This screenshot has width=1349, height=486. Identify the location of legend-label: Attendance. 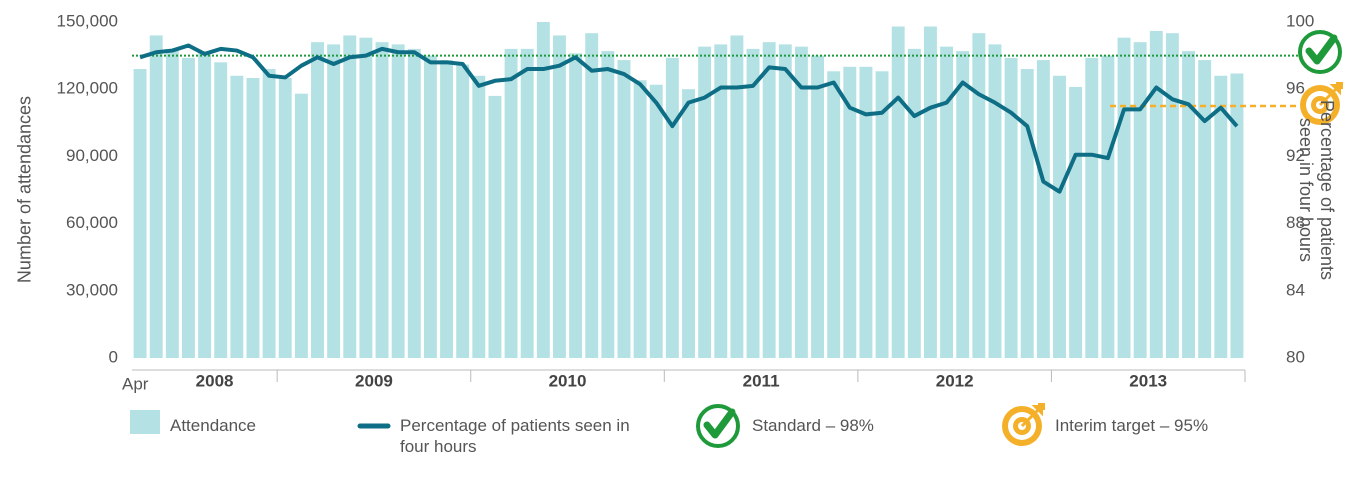
(213, 425).